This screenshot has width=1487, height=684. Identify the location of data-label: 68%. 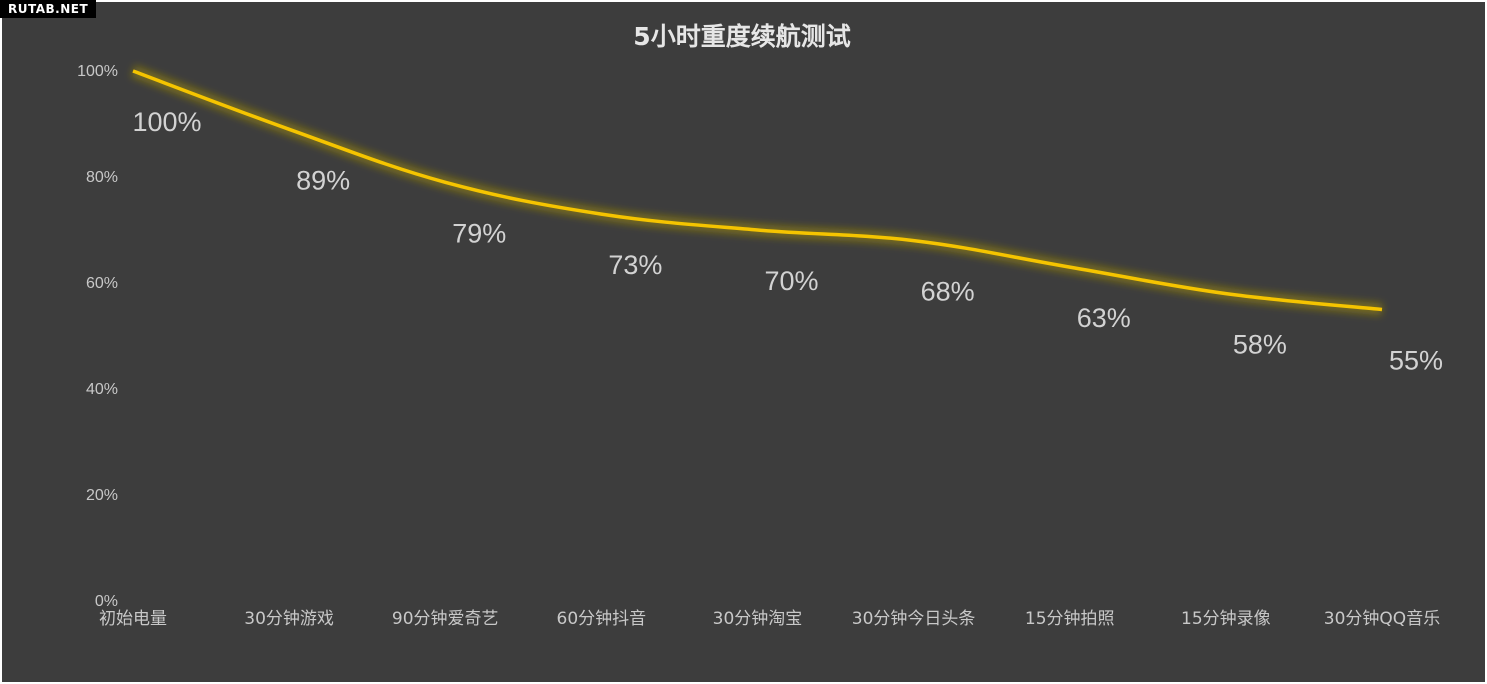
(948, 292).